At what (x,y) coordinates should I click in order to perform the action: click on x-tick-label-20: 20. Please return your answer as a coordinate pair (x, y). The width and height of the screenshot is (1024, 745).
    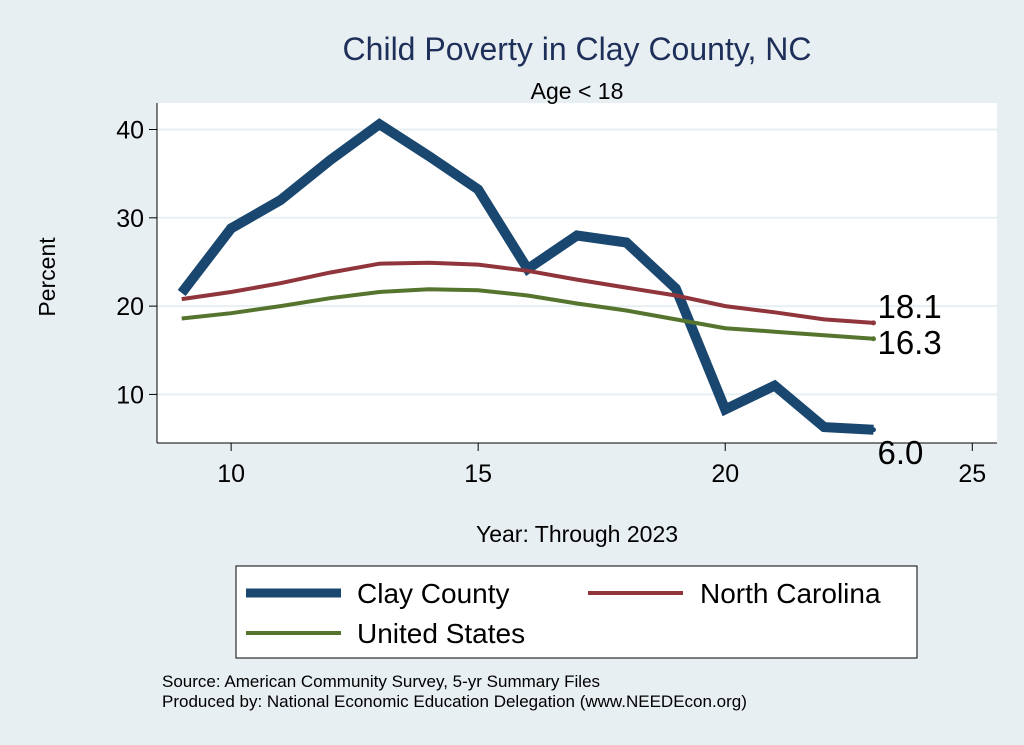
    Looking at the image, I should click on (725, 474).